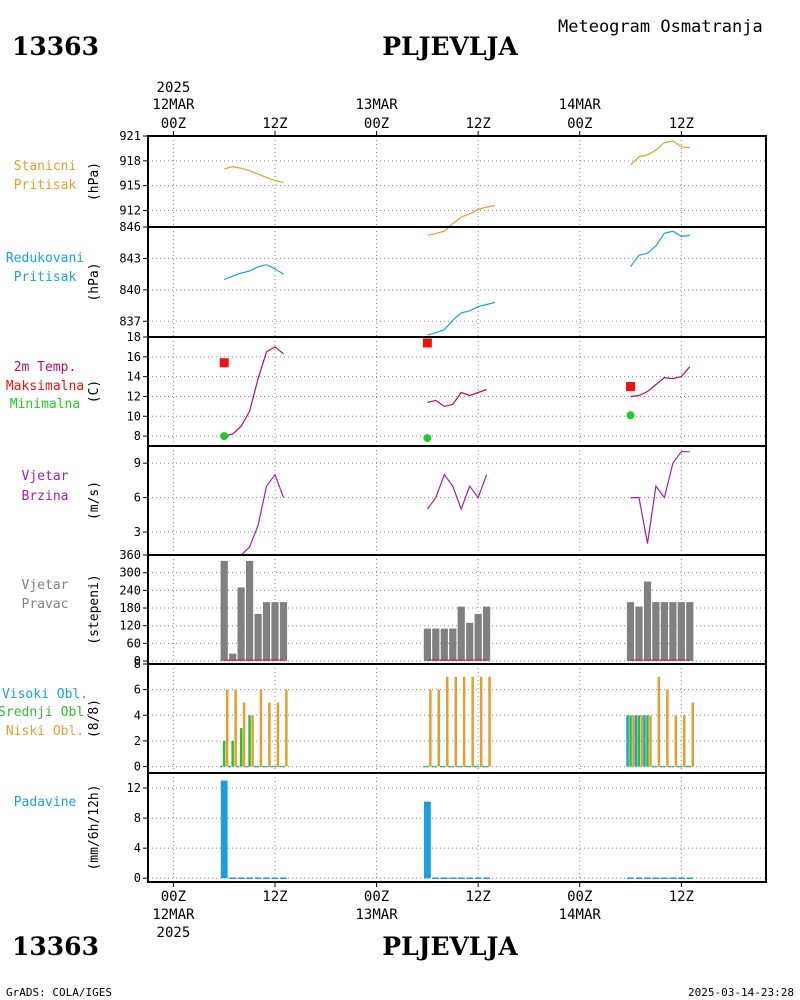  Describe the element at coordinates (394, 608) in the screenshot. I see `panel-4: 0 60 120 180 240 300 360 (stepeni) Vjetar Pravac` at that location.